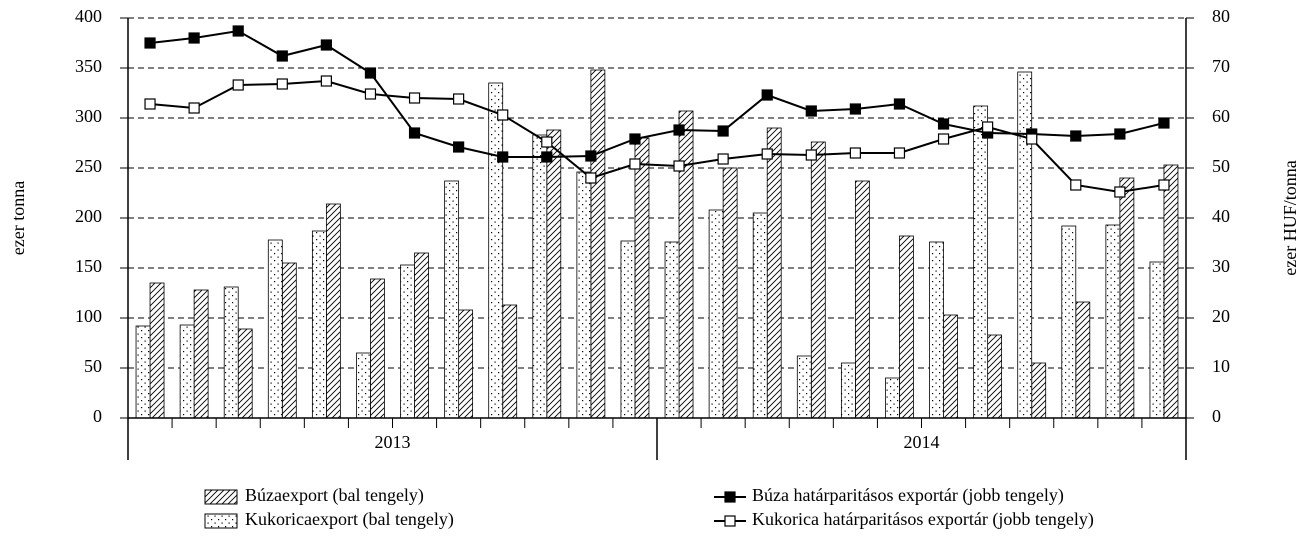 The image size is (1310, 552). Describe the element at coordinates (1221, 166) in the screenshot. I see `y2-tick-label: 50` at that location.